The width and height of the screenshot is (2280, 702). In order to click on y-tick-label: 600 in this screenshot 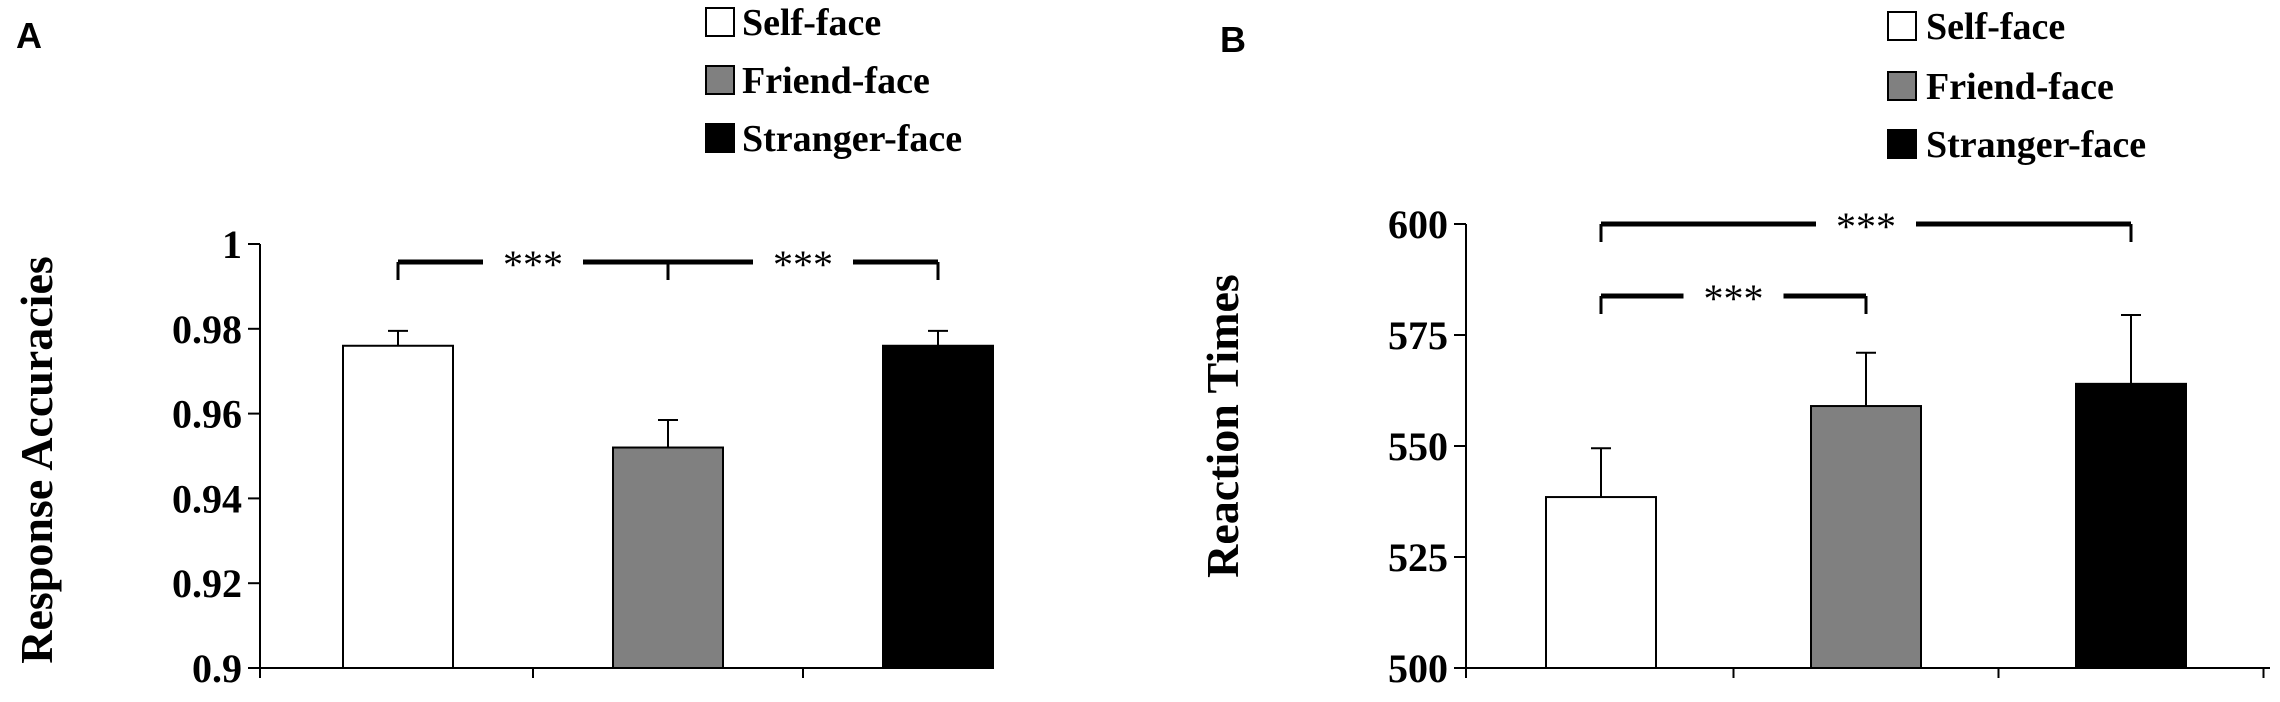, I will do `click(1418, 224)`.